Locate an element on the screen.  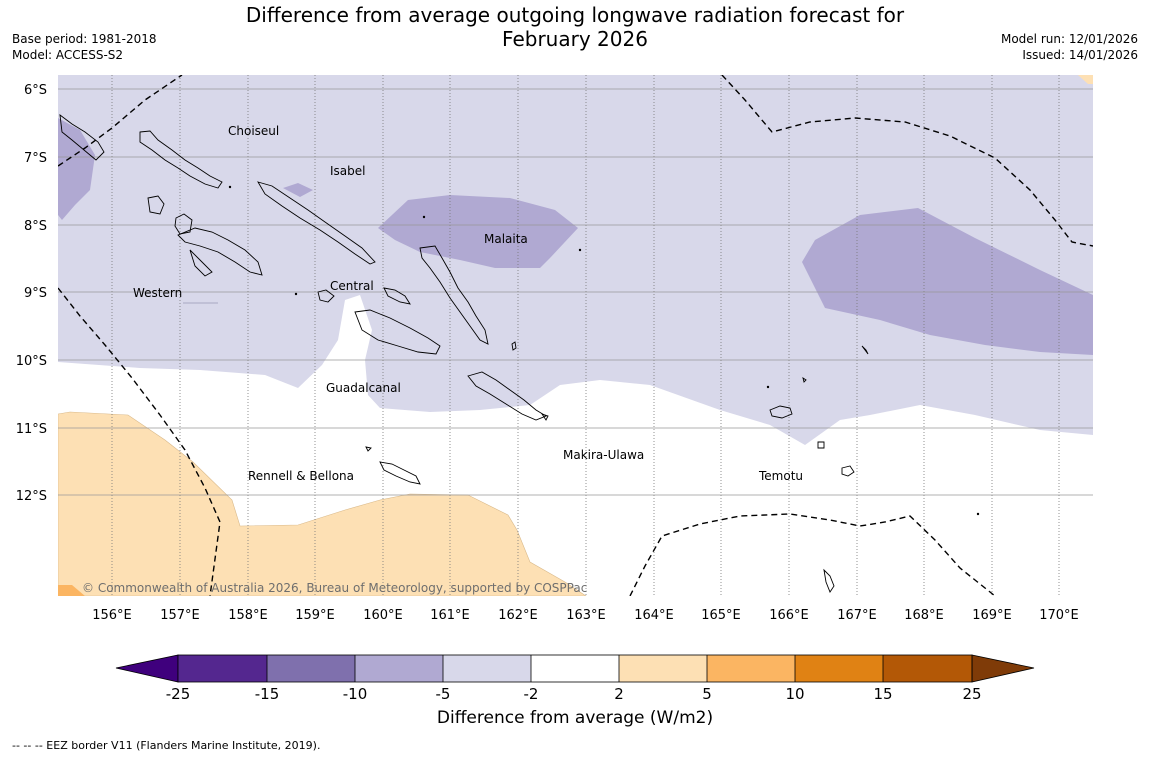
region-label-choiseul: Choiseul is located at coordinates (253, 131).